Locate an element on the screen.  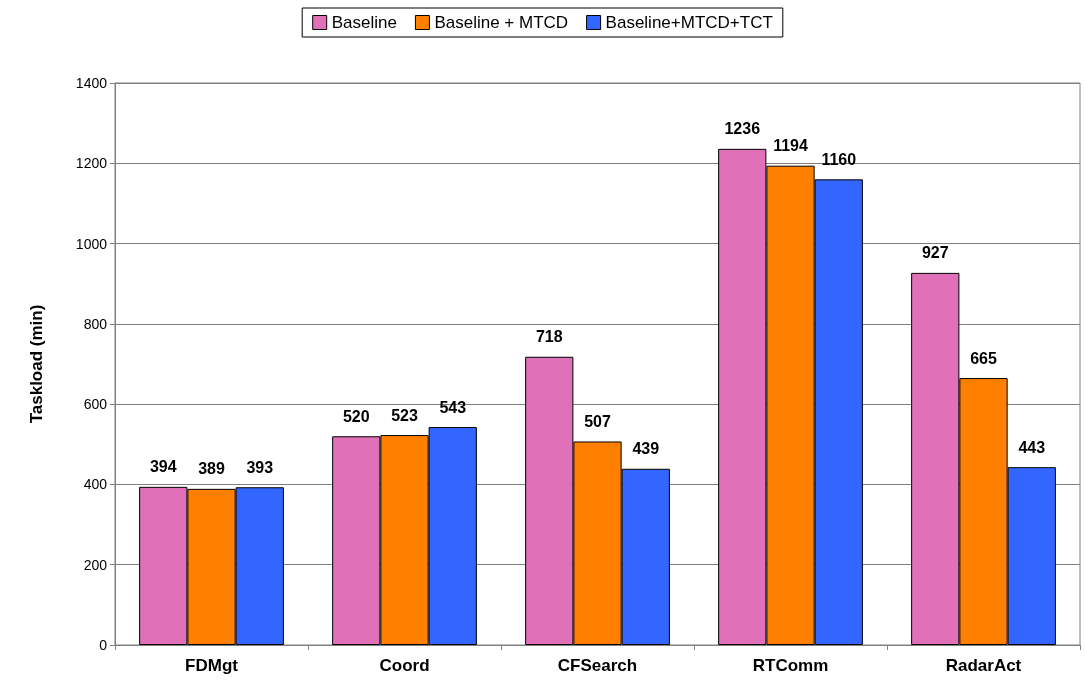
y-axis-title: Taskload (min) is located at coordinates (36, 364).